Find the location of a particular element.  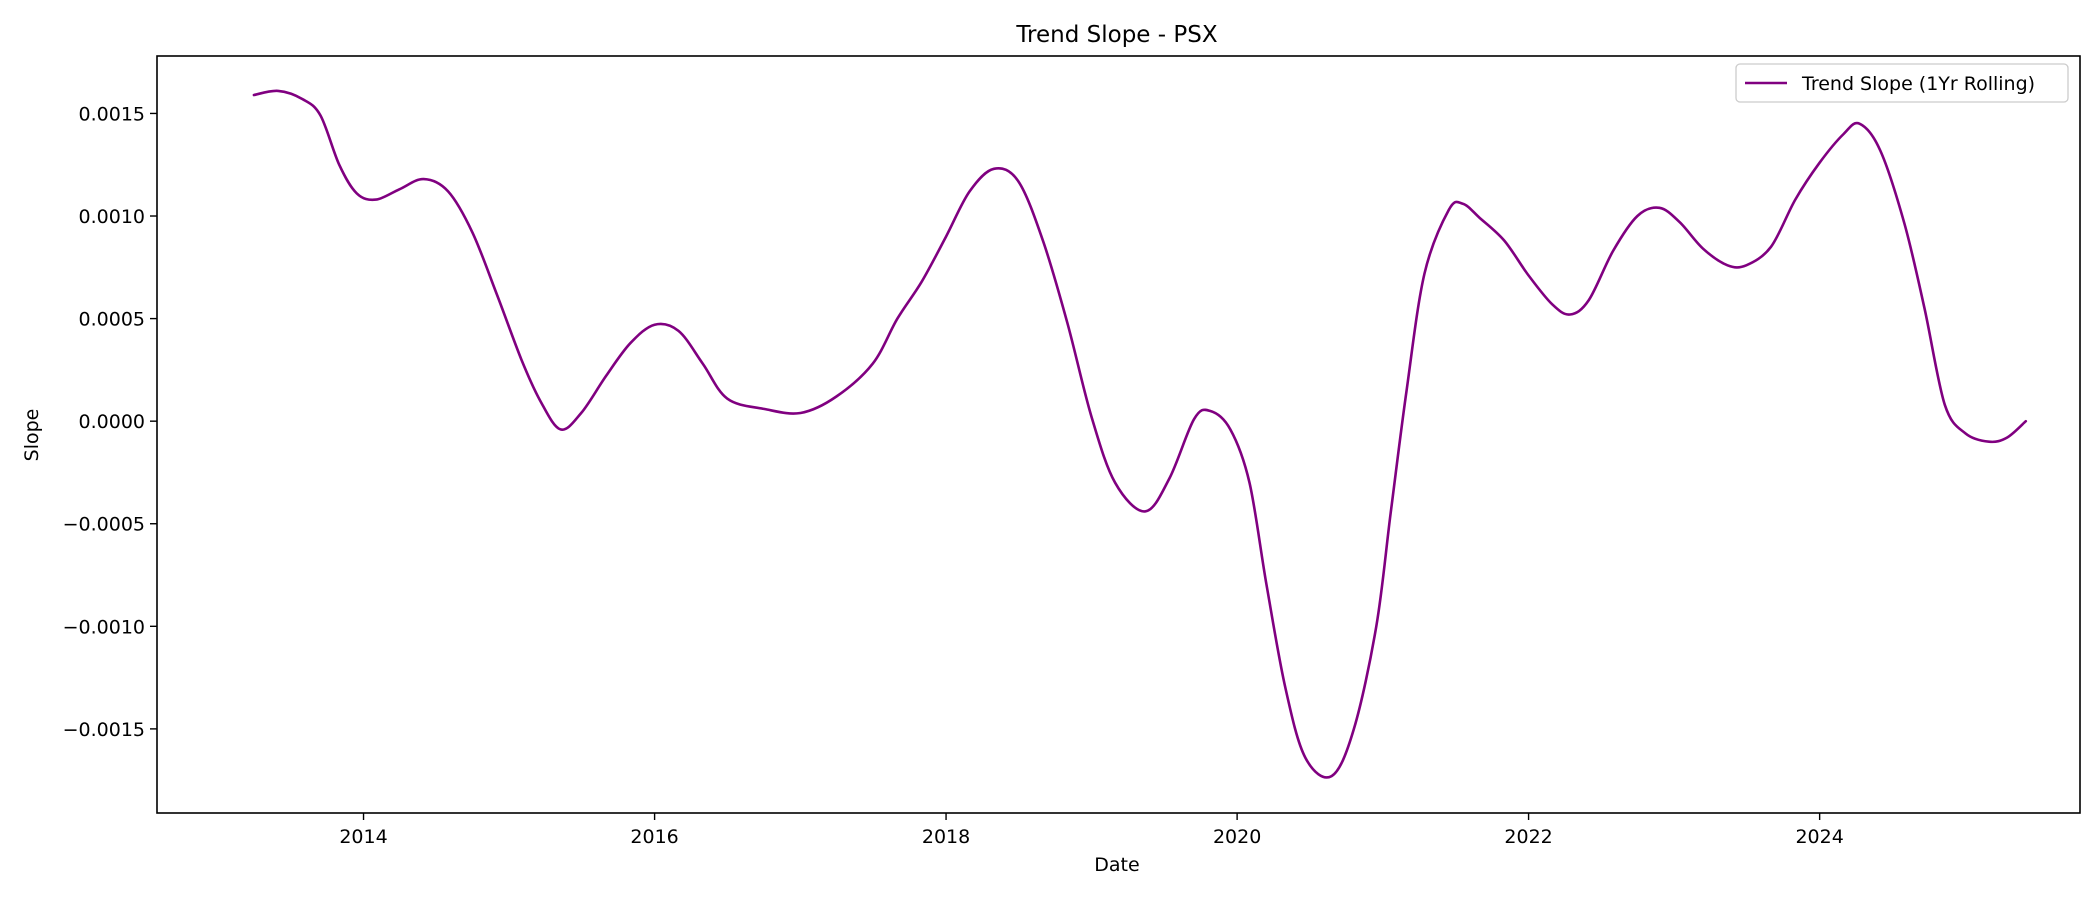

y-tick-label: 0.0005 is located at coordinates (112, 320).